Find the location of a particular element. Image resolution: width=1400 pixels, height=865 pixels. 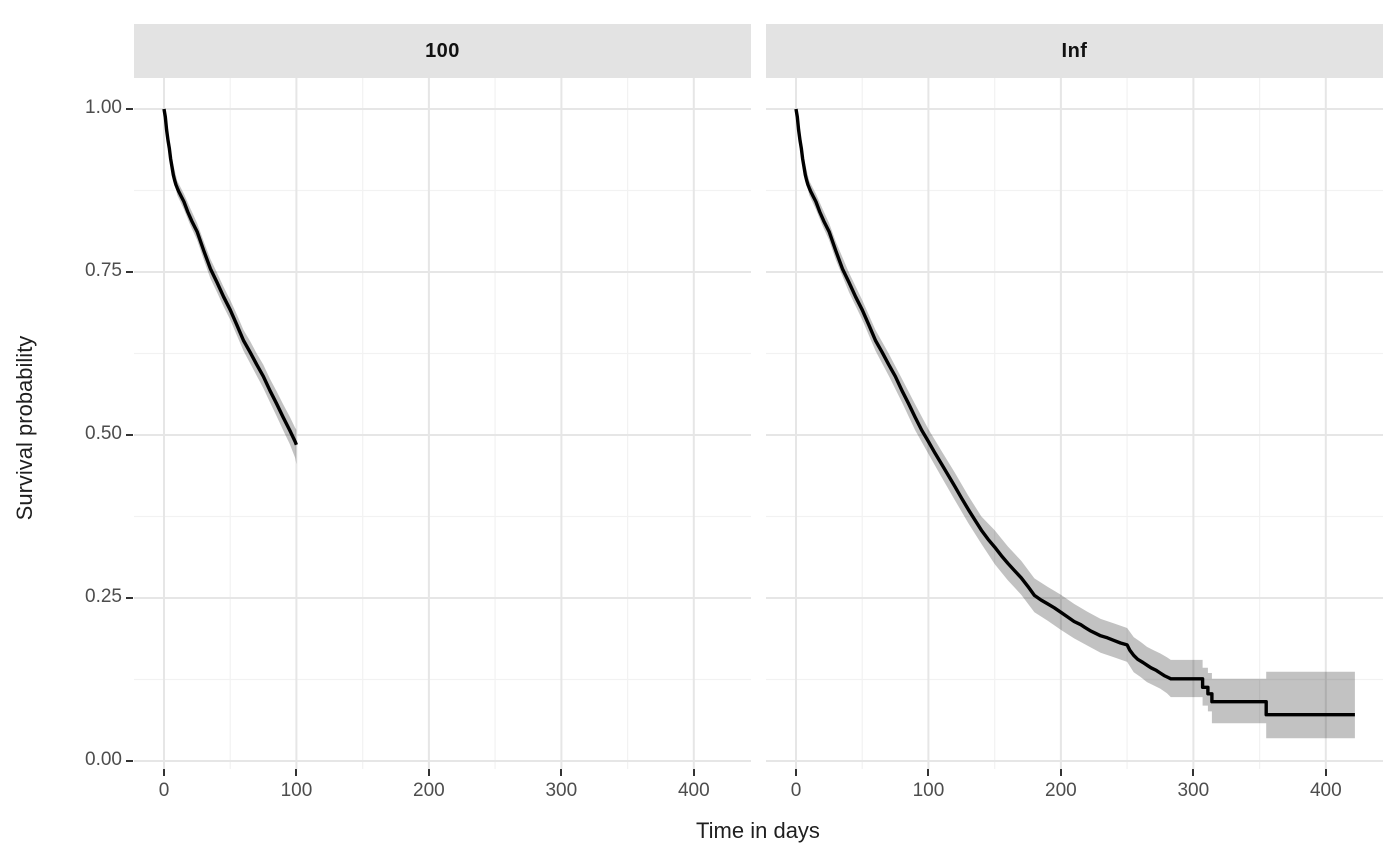

y-tick-label: 0.50 is located at coordinates (103, 433).